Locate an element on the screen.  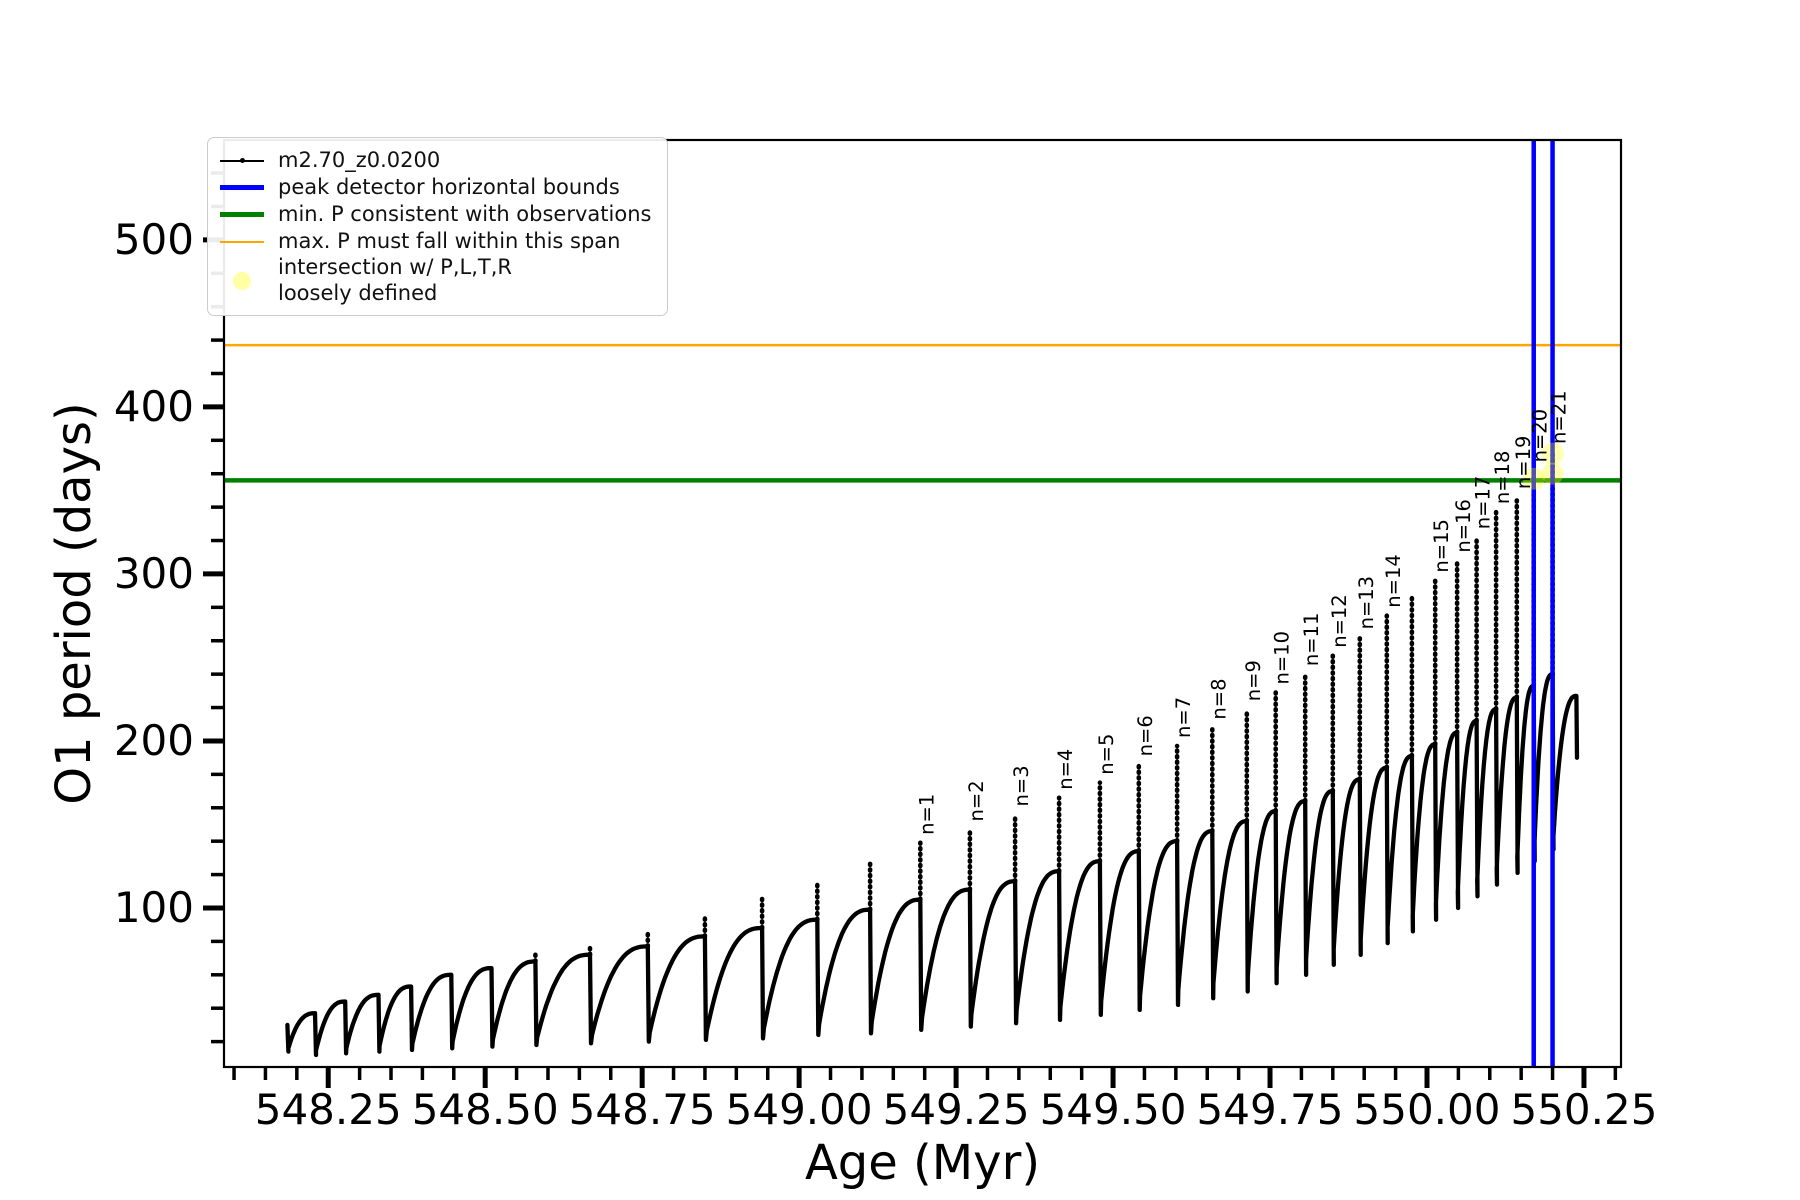
legend-label: max. P must fall within this span is located at coordinates (449, 240).